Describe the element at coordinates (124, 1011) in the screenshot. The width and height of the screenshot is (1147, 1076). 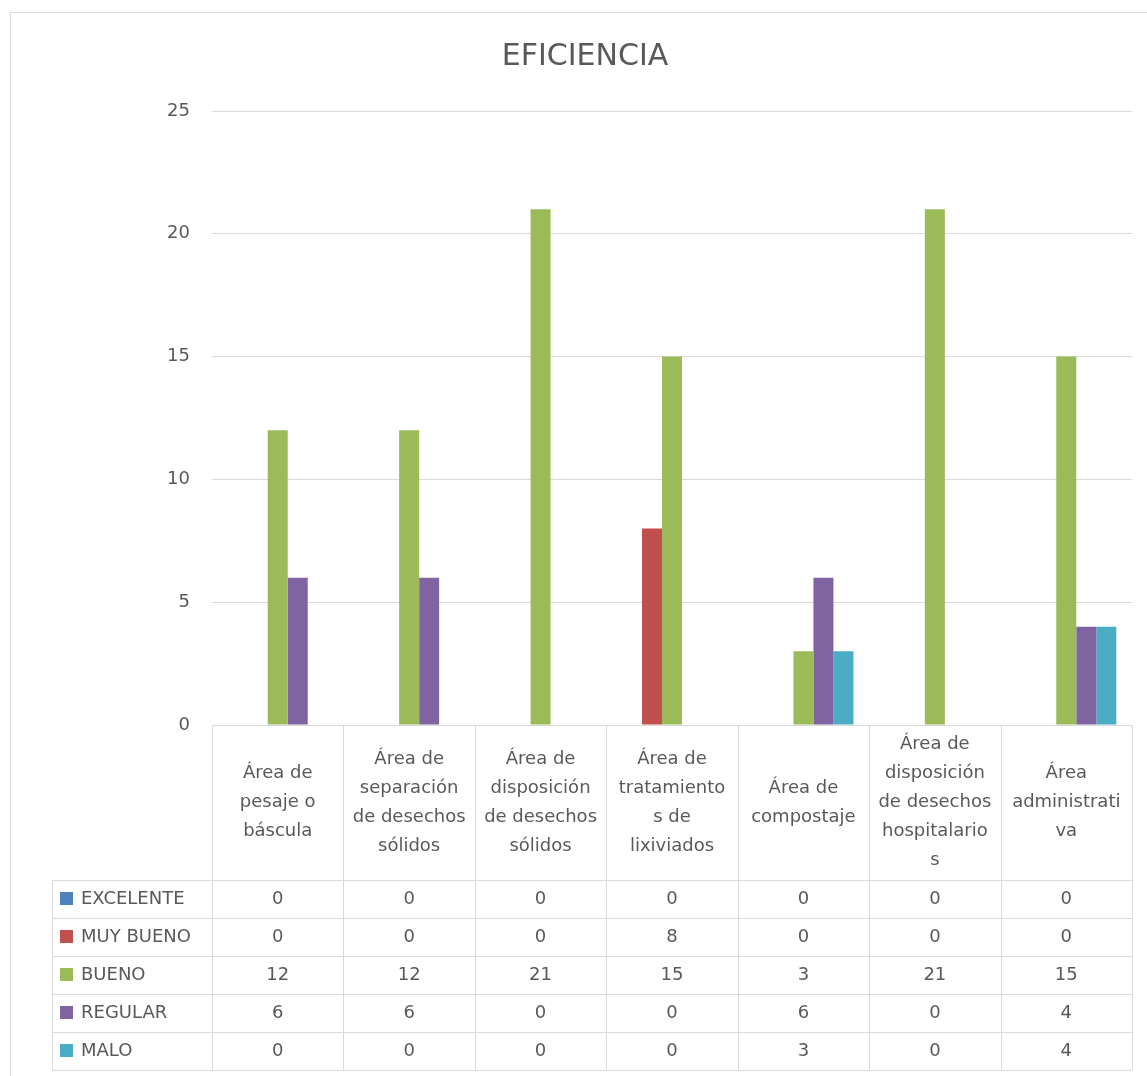
I see `legend-label: REGULAR` at that location.